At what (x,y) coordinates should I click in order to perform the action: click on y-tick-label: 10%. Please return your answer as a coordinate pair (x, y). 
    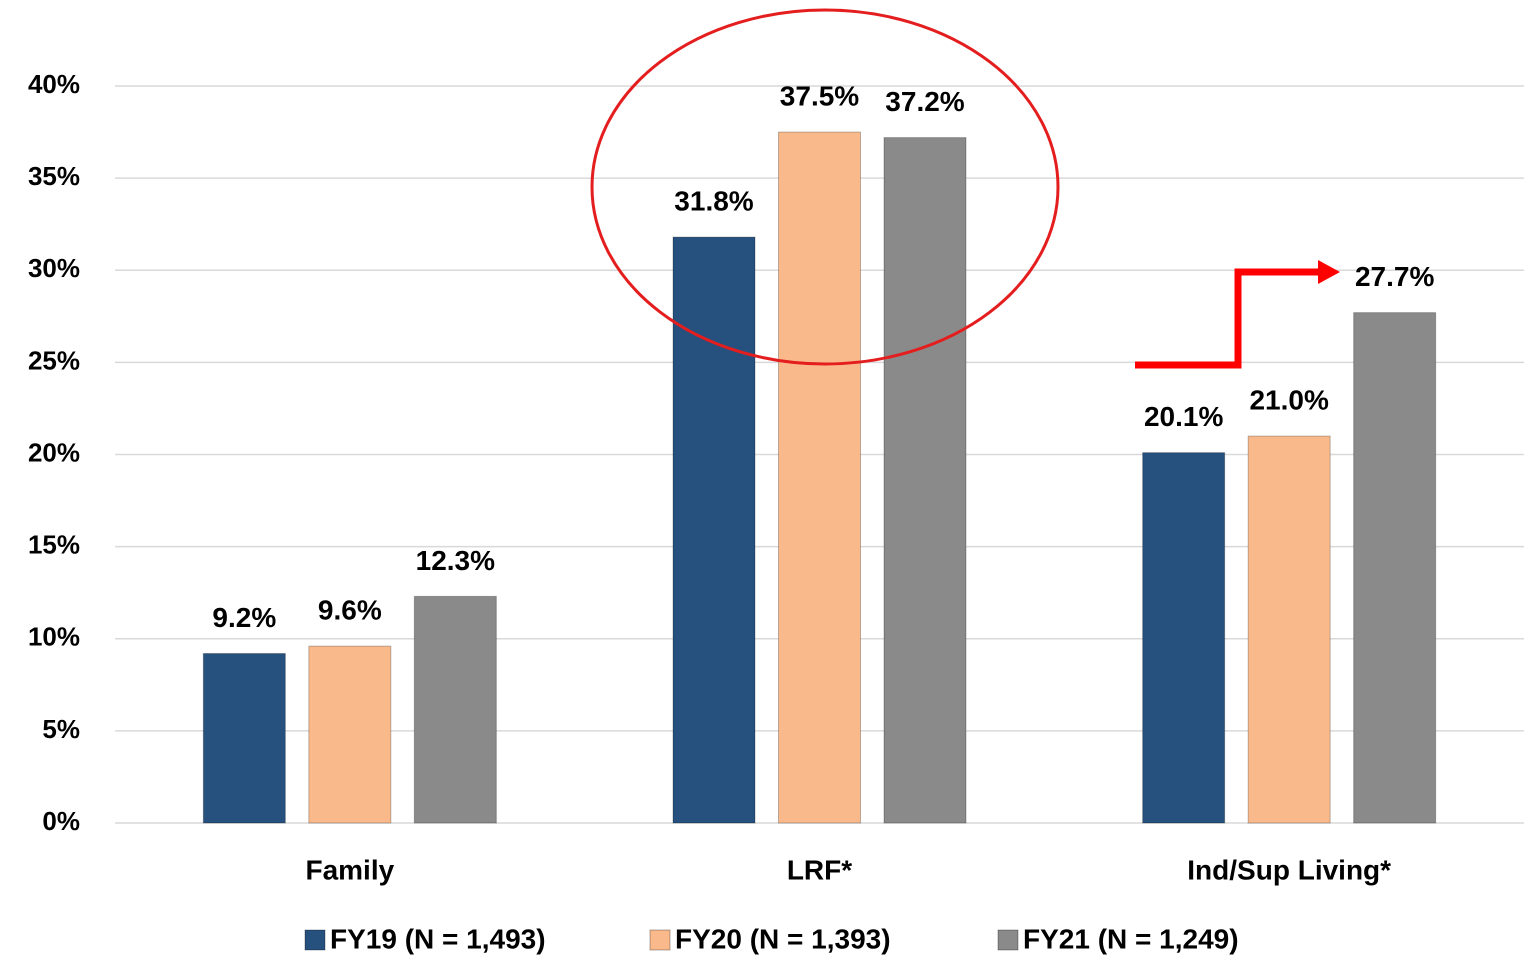
    Looking at the image, I should click on (54, 637).